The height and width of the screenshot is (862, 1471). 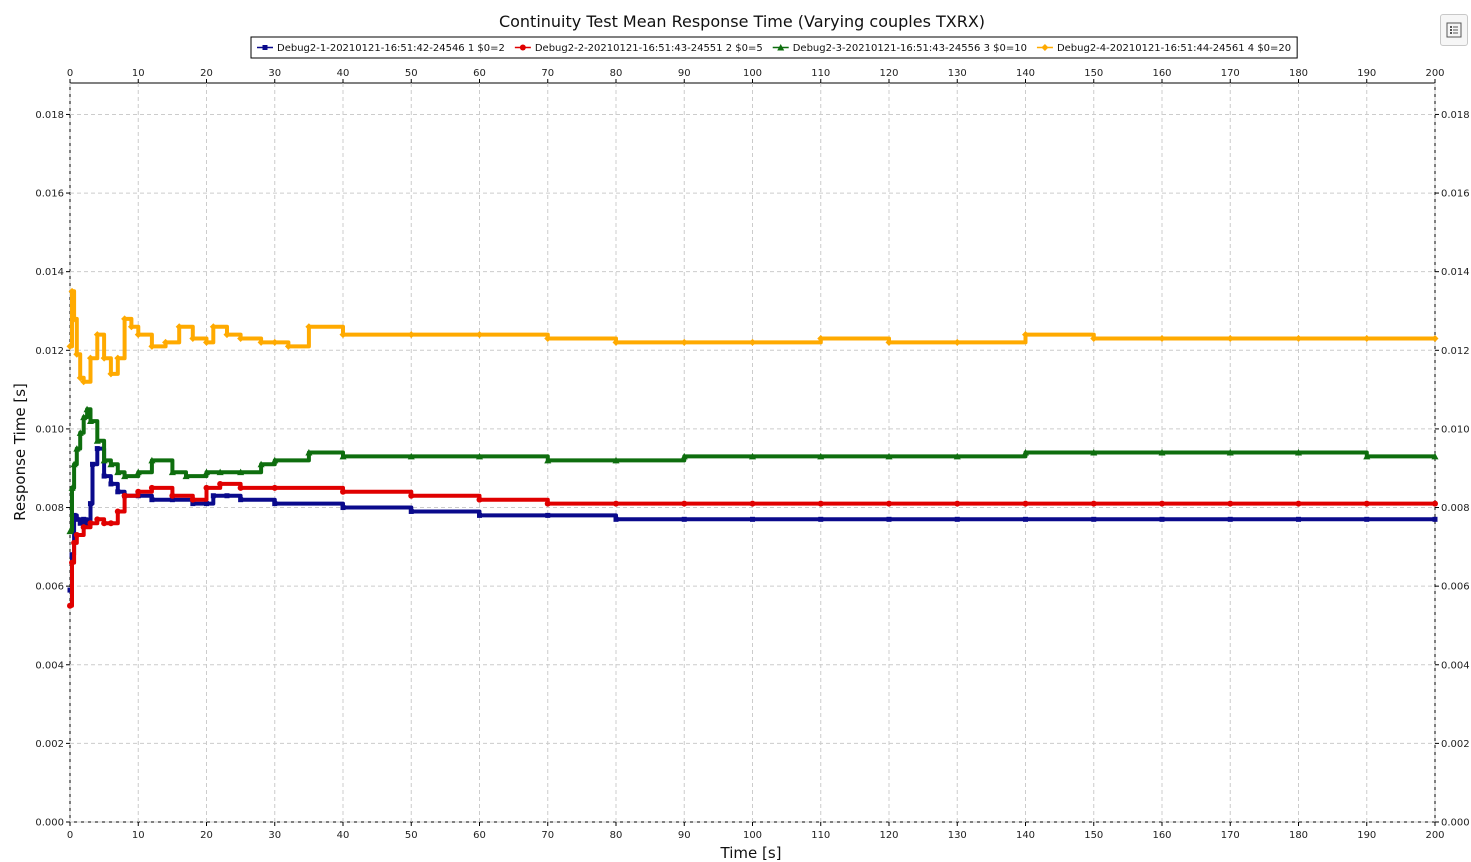 What do you see at coordinates (274, 835) in the screenshot?
I see `x-tick-label: 30` at bounding box center [274, 835].